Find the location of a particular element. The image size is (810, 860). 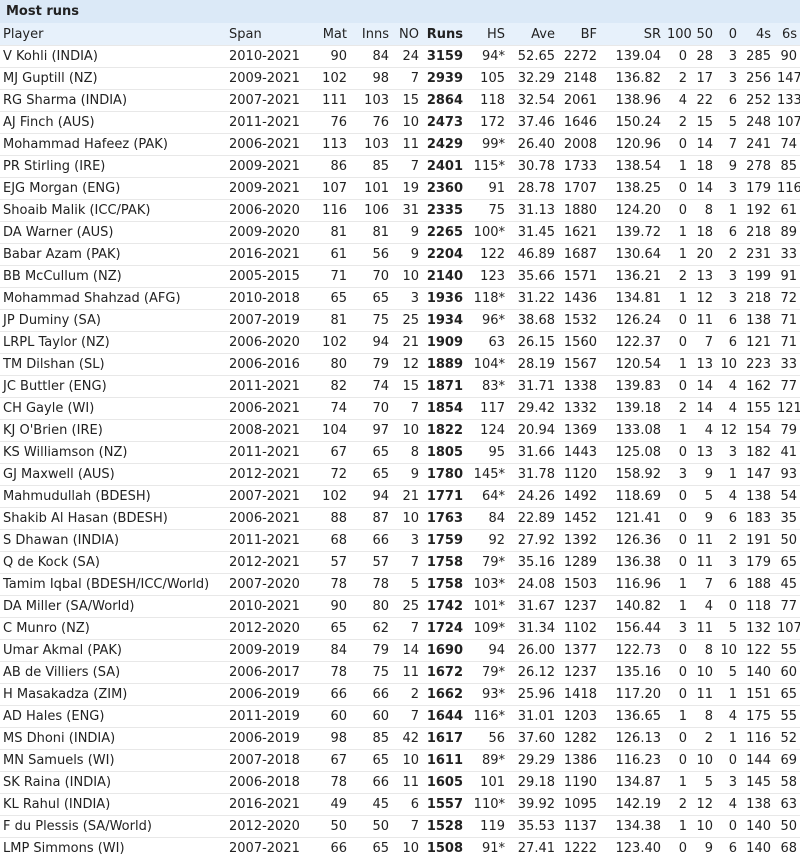

cell-player: F du Plessis (SA/World) is located at coordinates (113, 826).